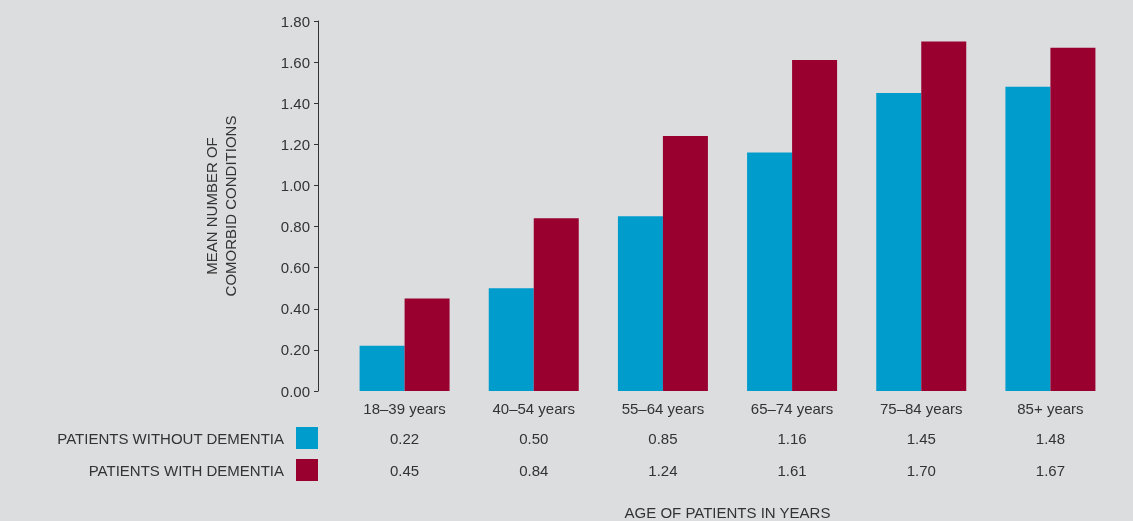 Image resolution: width=1133 pixels, height=521 pixels. Describe the element at coordinates (1050, 470) in the screenshot. I see `data-label: 1.67` at that location.